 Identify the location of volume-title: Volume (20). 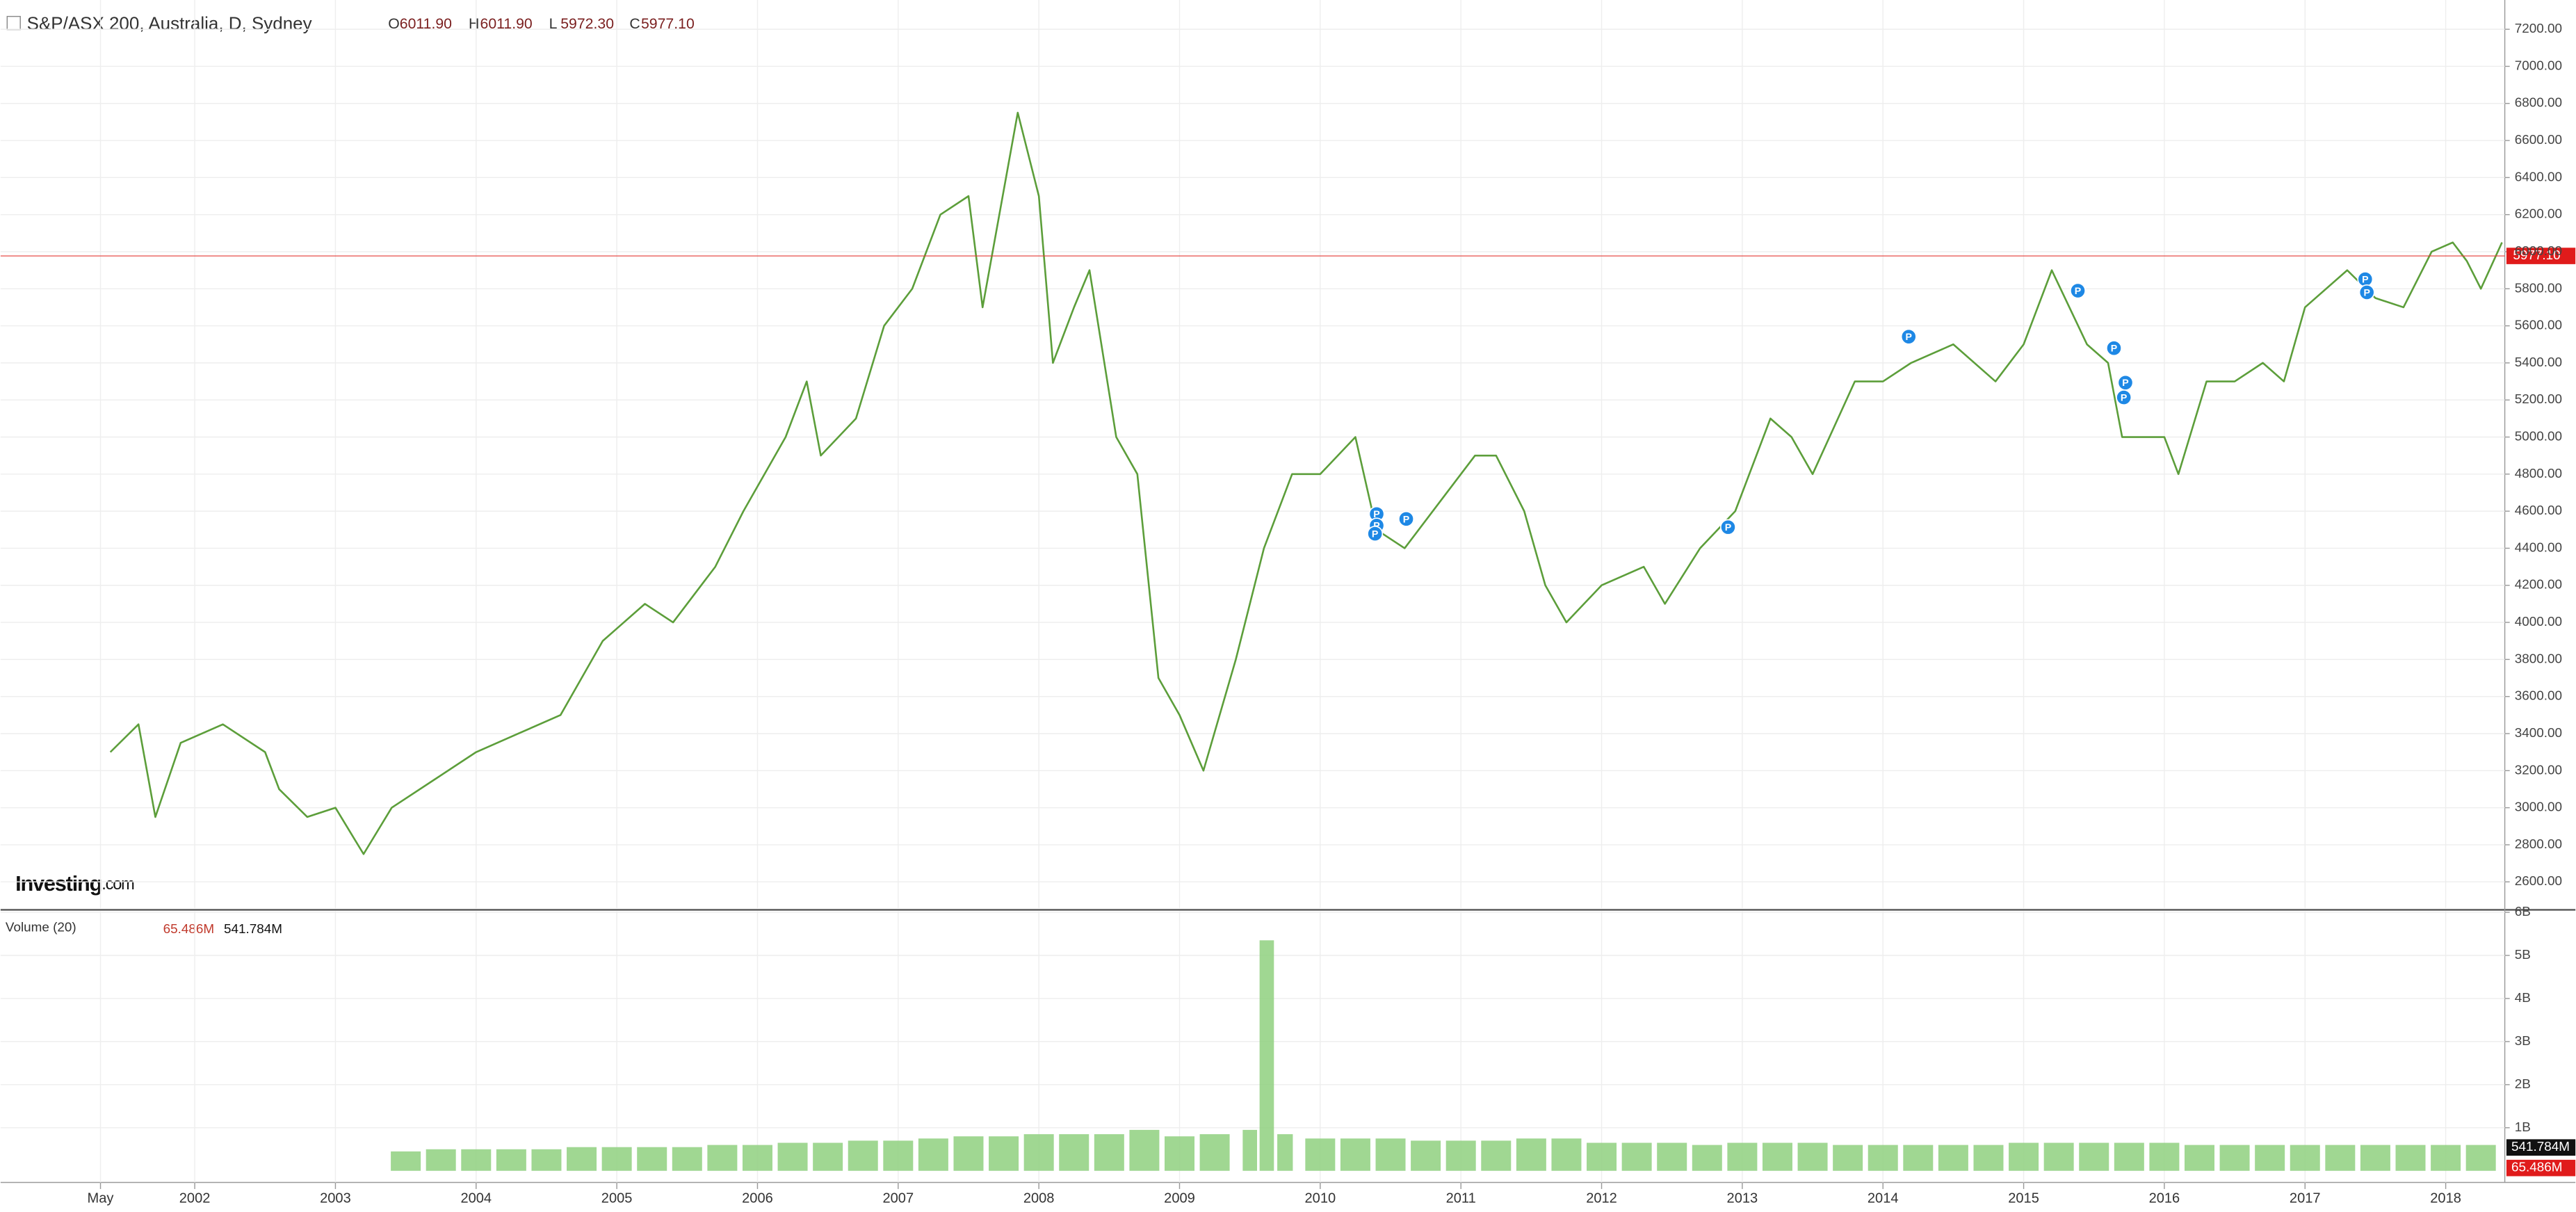
(41, 927).